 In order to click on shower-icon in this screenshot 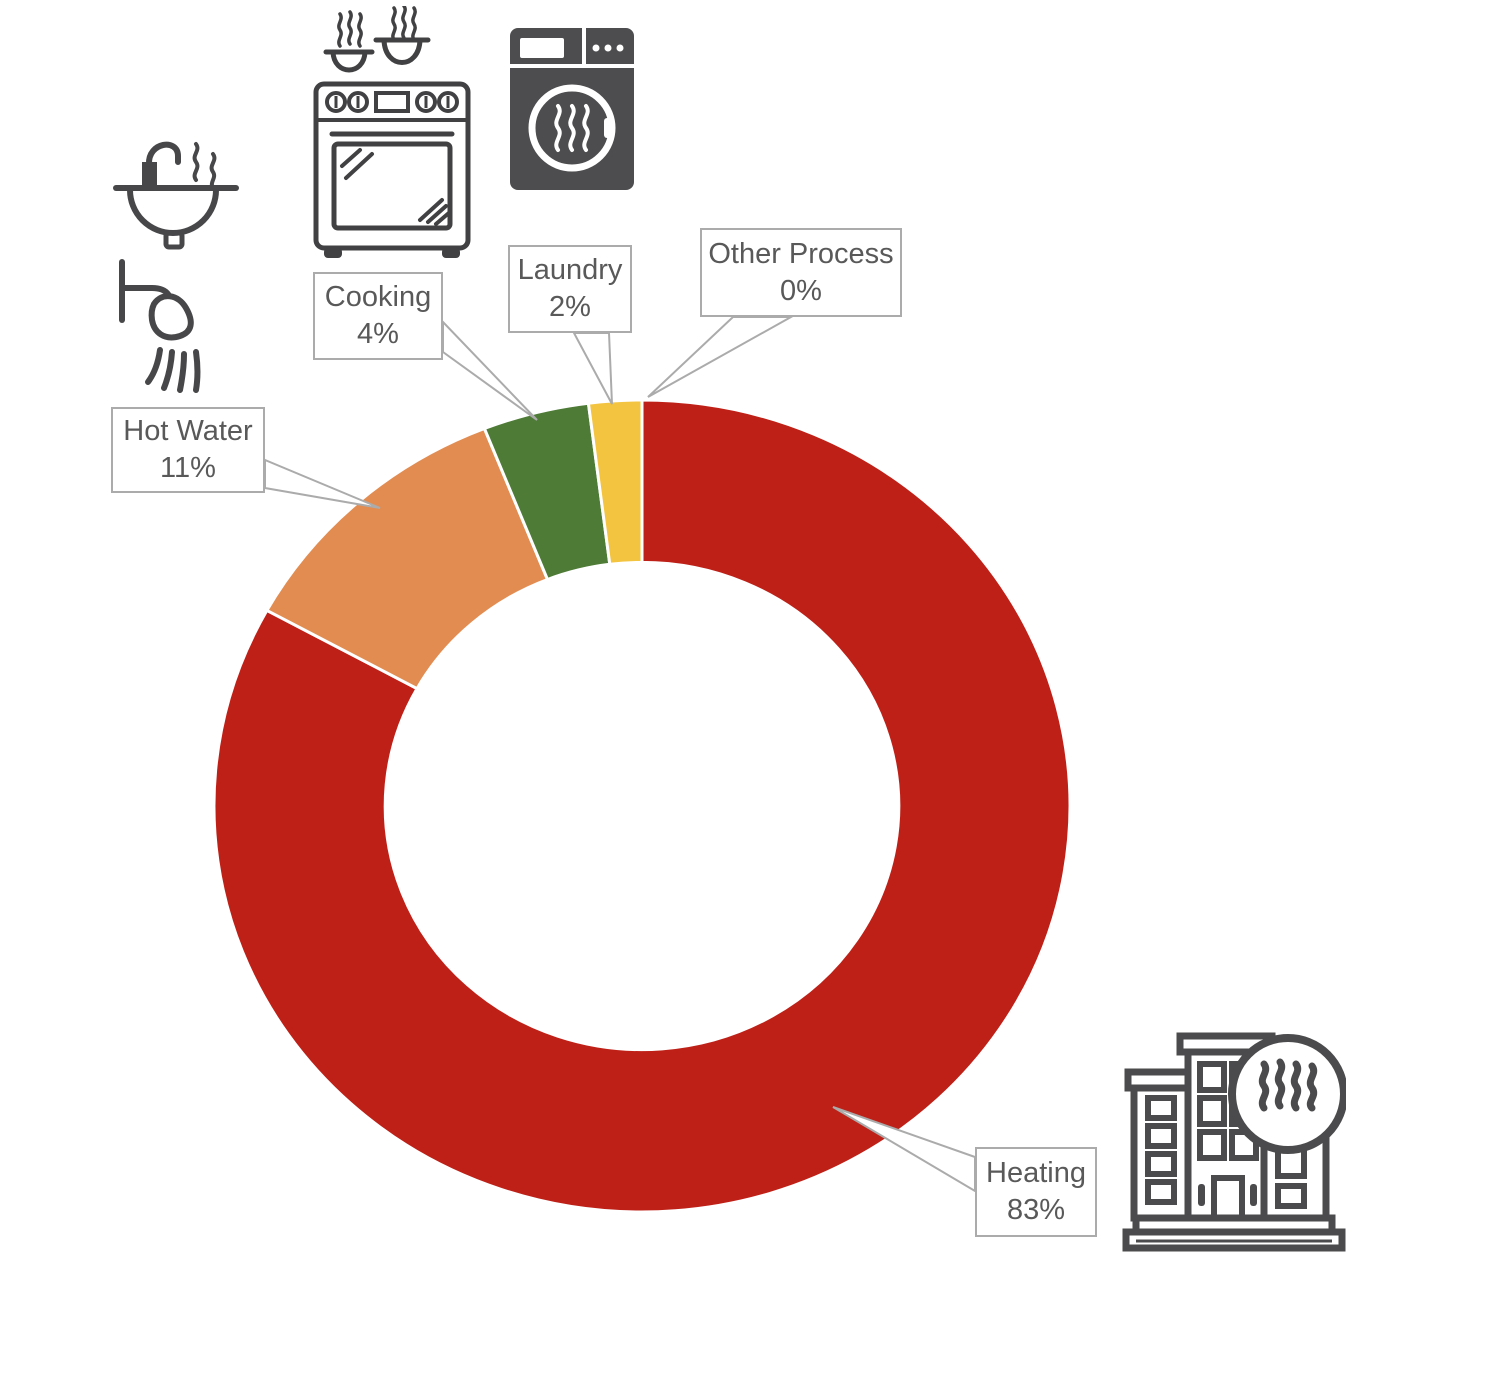, I will do `click(172, 328)`.